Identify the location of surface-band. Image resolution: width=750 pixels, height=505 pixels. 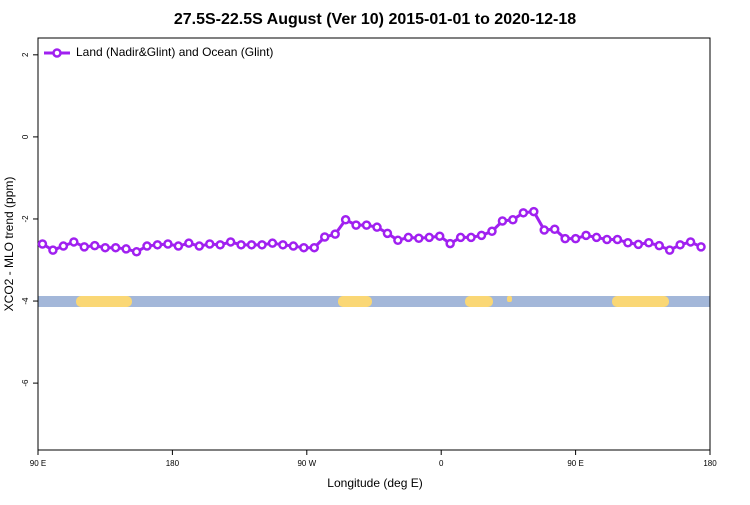
(374, 301).